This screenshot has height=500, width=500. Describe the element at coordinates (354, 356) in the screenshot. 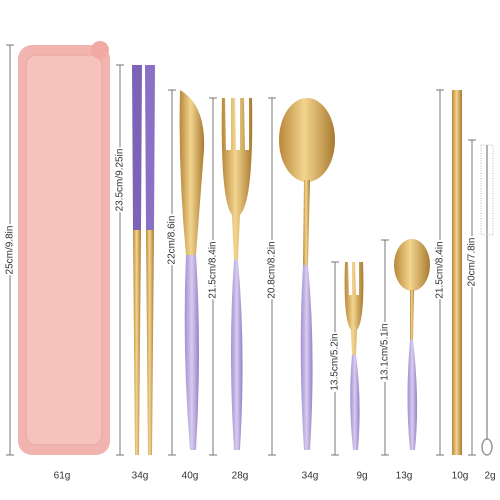

I see `small-fork` at that location.